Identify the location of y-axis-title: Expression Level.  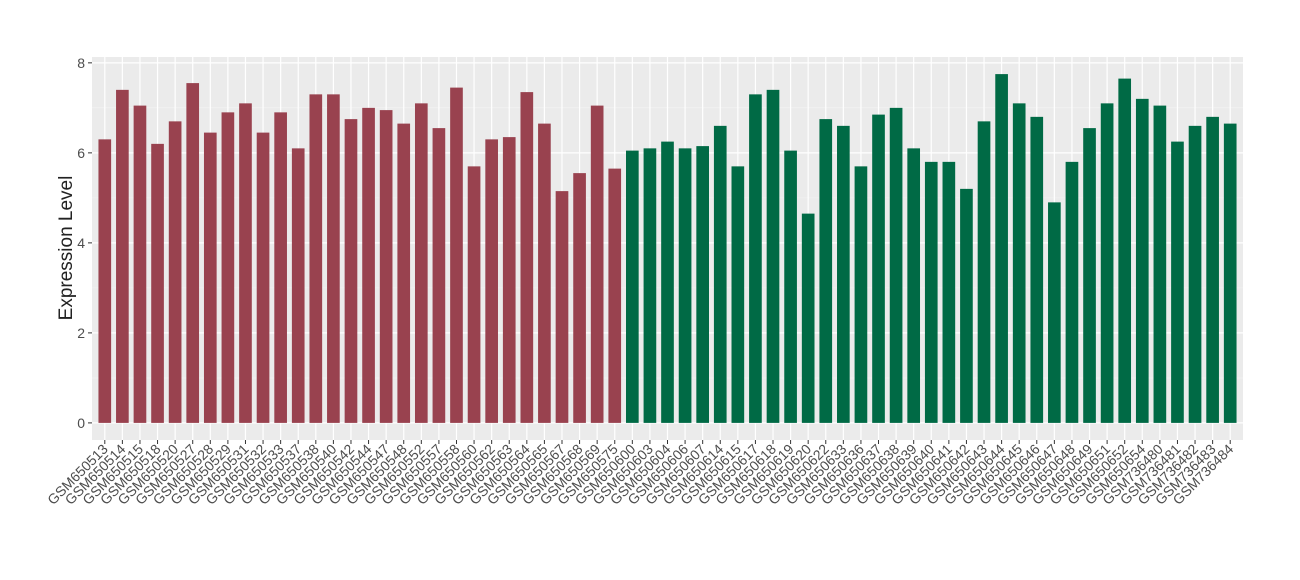
(66, 248).